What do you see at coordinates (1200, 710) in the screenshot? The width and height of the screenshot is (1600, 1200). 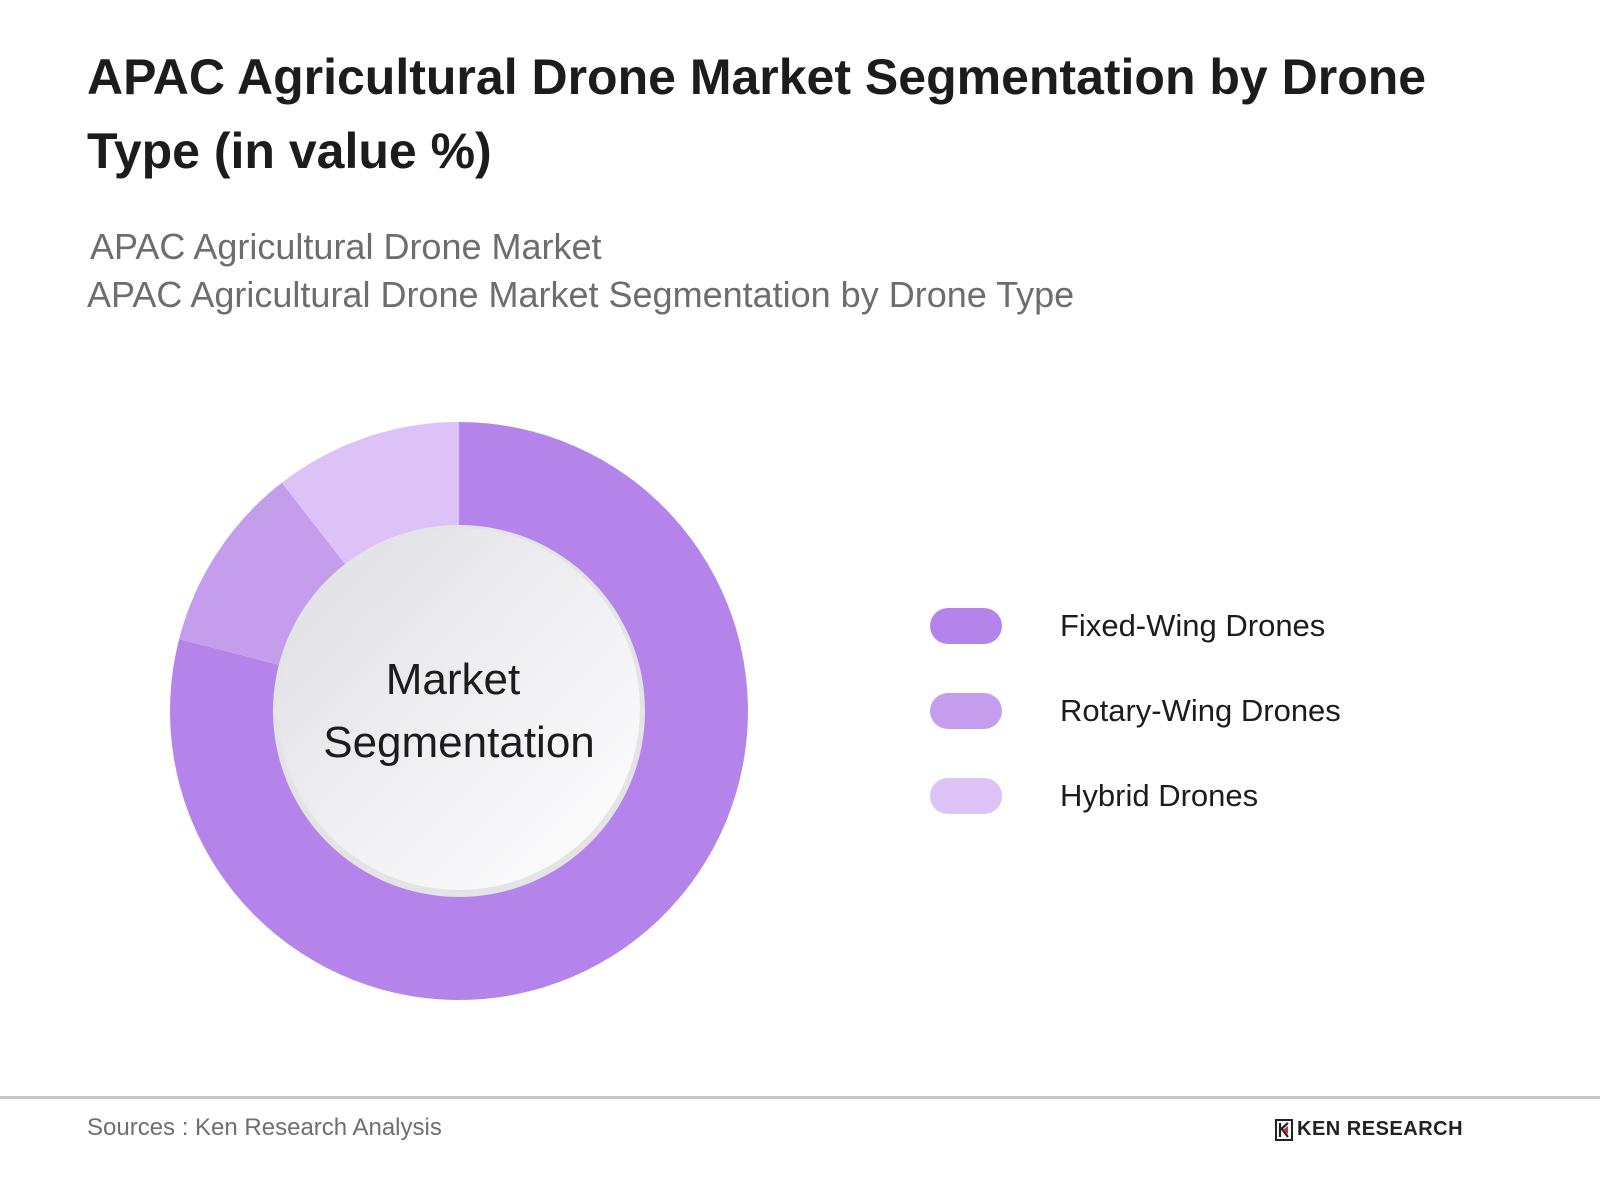 I see `legend-label-rotary-wing: Rotary-Wing Drones` at bounding box center [1200, 710].